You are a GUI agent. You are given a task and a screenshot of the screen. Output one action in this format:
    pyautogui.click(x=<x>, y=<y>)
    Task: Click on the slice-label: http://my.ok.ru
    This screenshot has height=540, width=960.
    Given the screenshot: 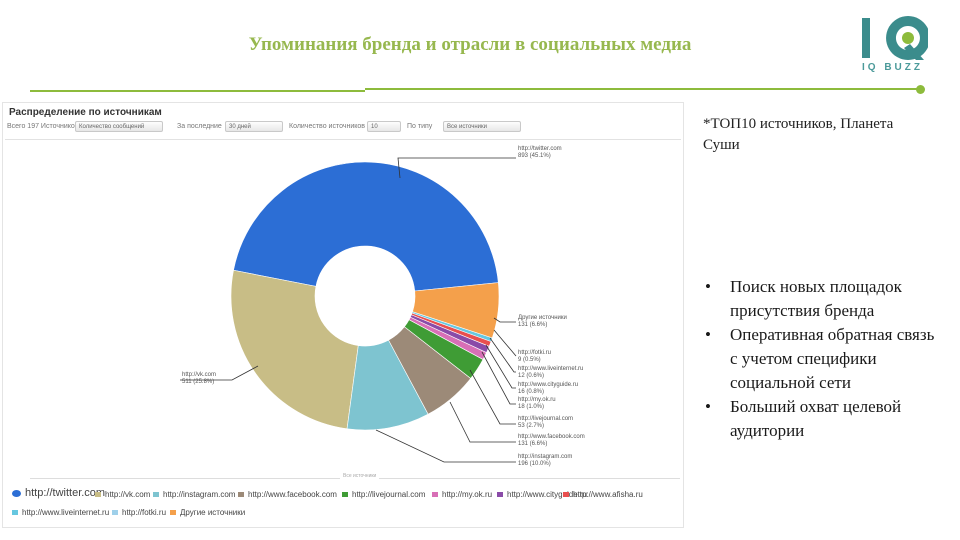 What is the action you would take?
    pyautogui.click(x=537, y=400)
    